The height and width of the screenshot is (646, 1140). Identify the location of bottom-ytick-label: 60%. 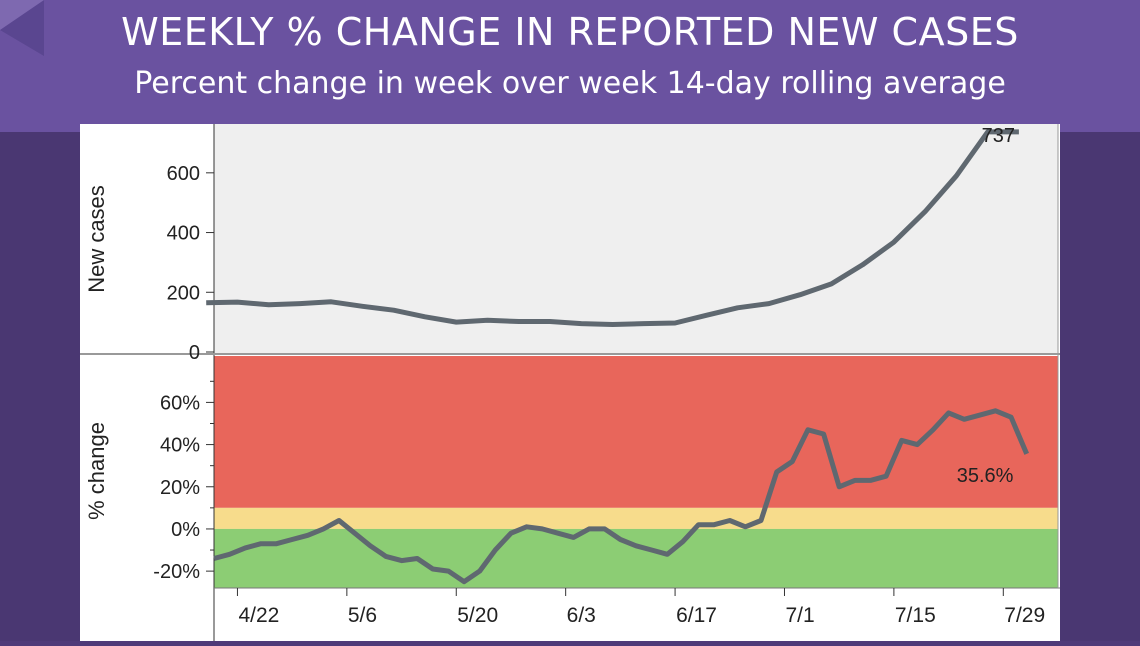
(180, 403).